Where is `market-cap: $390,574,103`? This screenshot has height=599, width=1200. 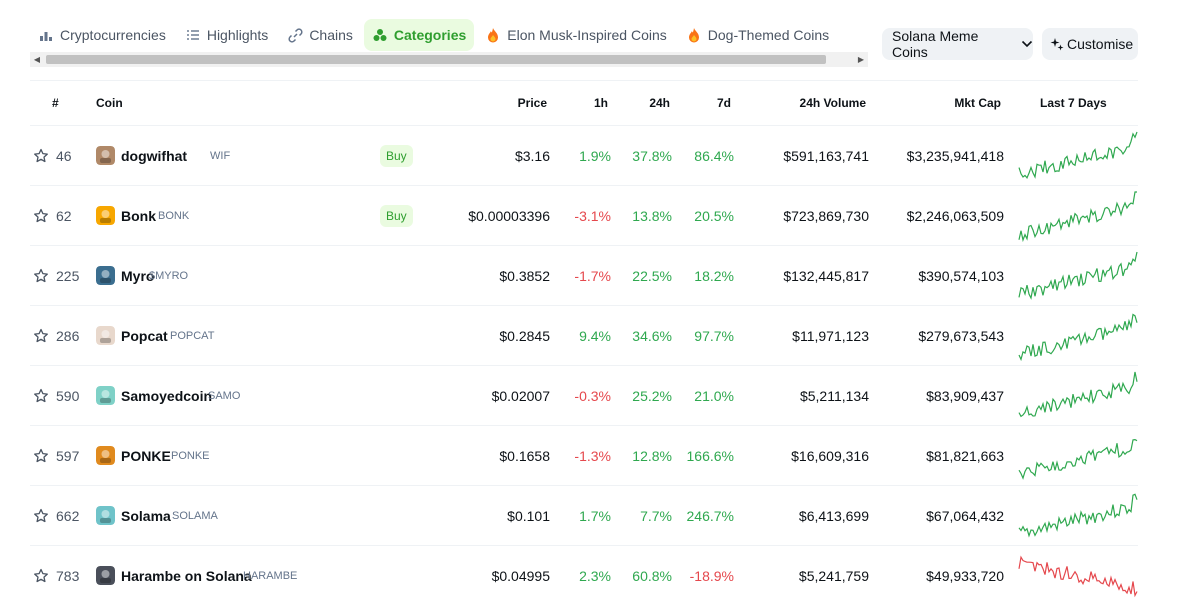 market-cap: $390,574,103 is located at coordinates (961, 276).